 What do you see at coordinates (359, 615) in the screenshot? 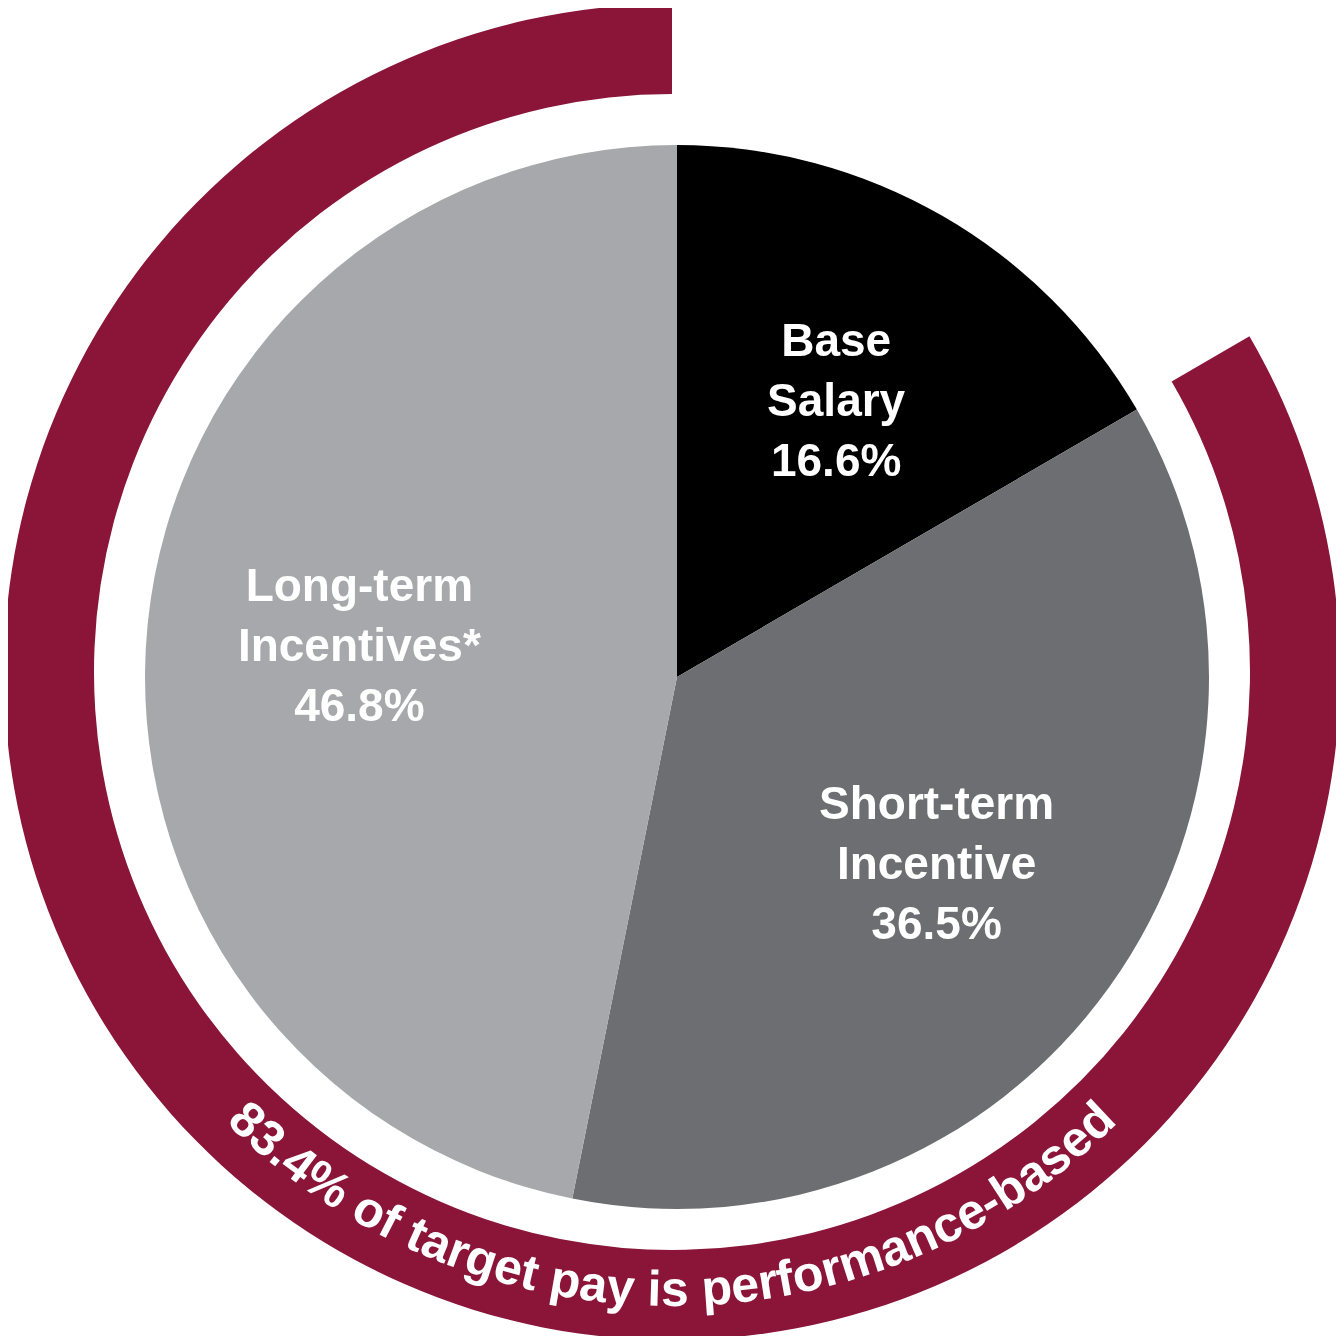
I see `slice-label: Long-term Incentives*` at bounding box center [359, 615].